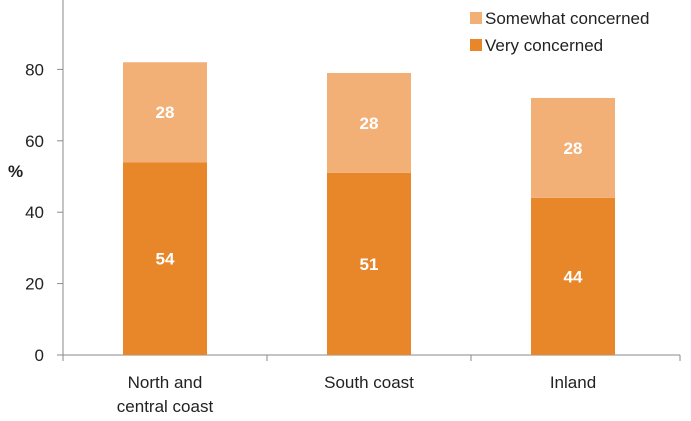  I want to click on data-label-very-concerned: 54, so click(165, 259).